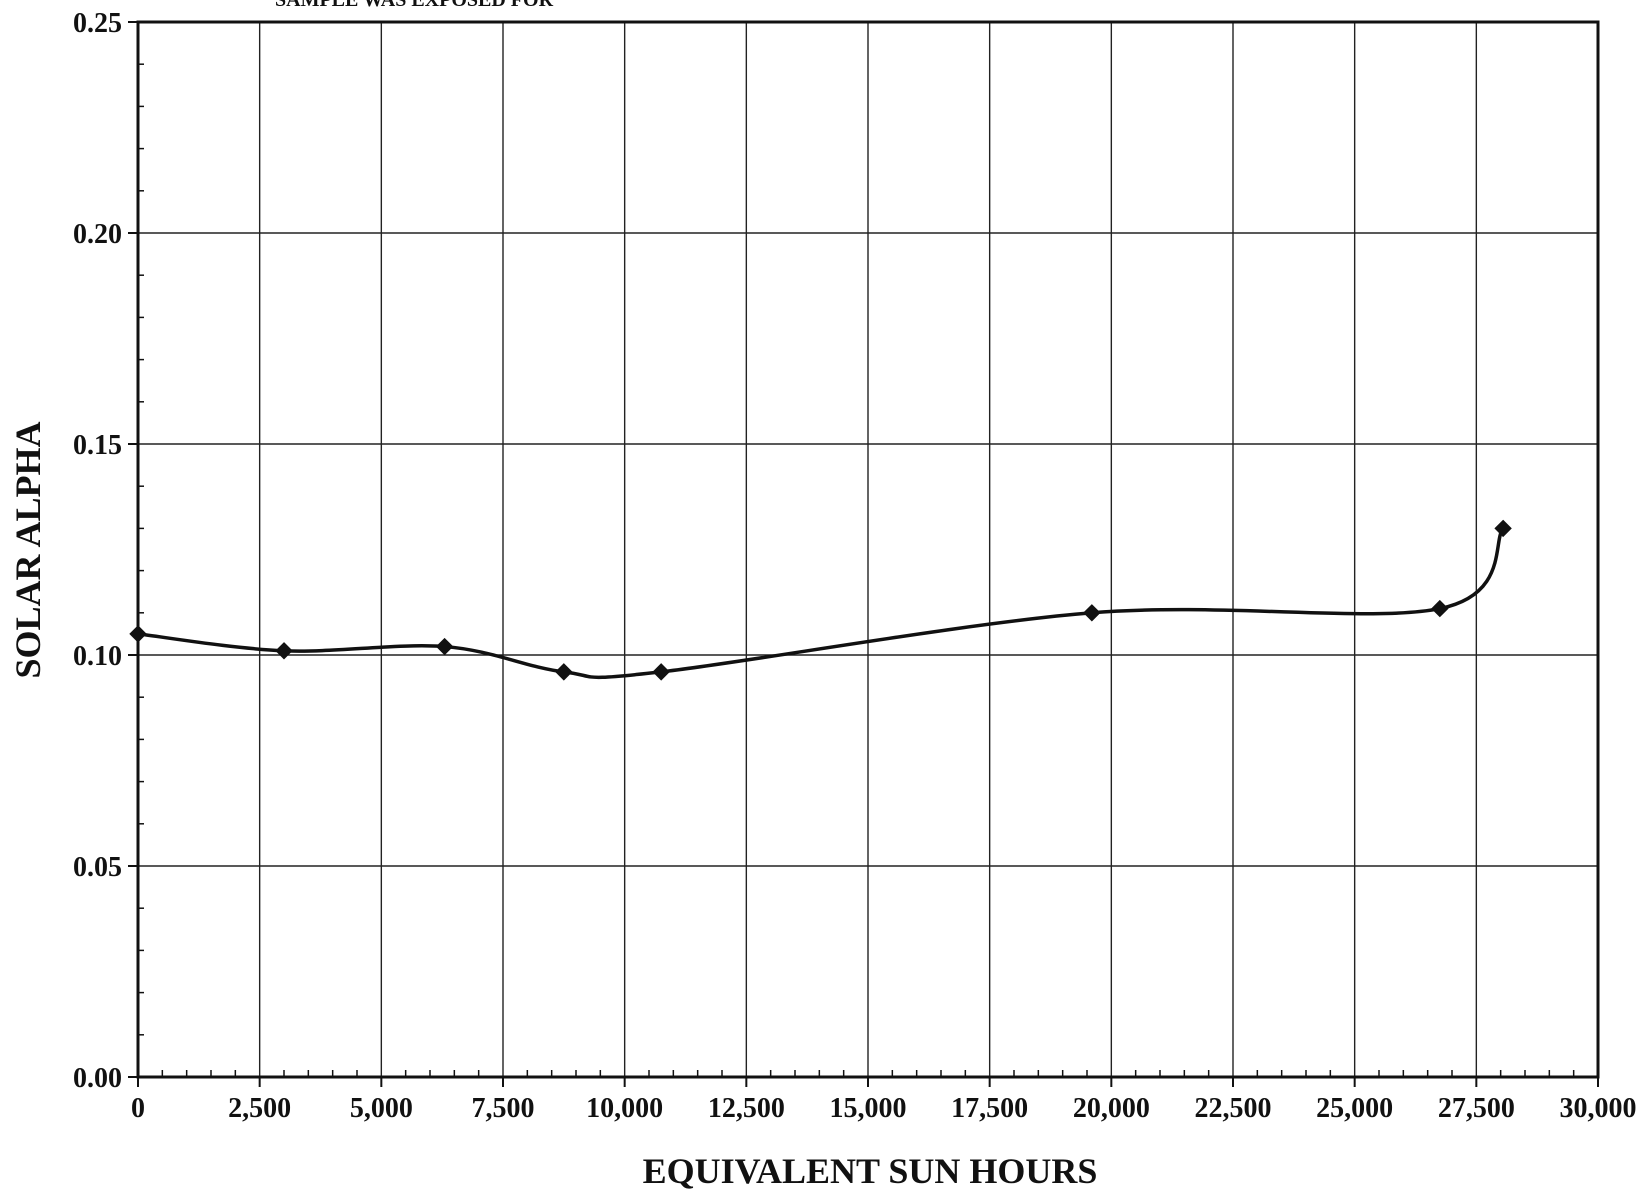 Image resolution: width=1646 pixels, height=1197 pixels. Describe the element at coordinates (28, 549) in the screenshot. I see `y-axis-title: SOLAR ALPHA` at that location.